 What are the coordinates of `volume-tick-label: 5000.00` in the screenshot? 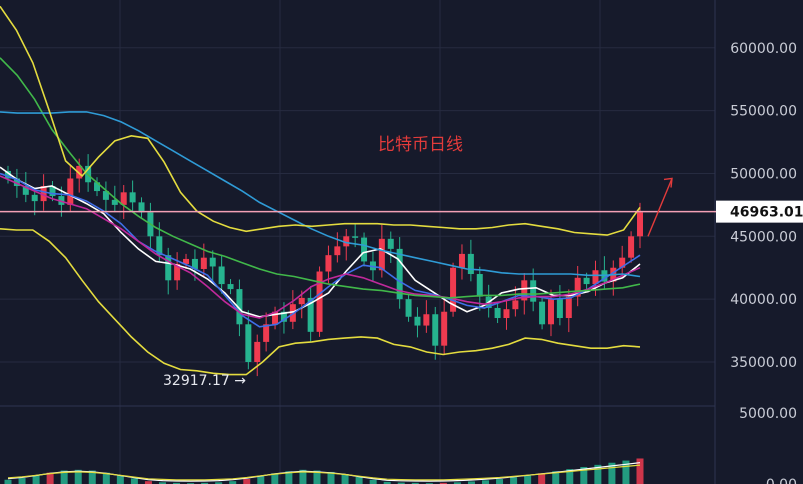 It's located at (768, 414).